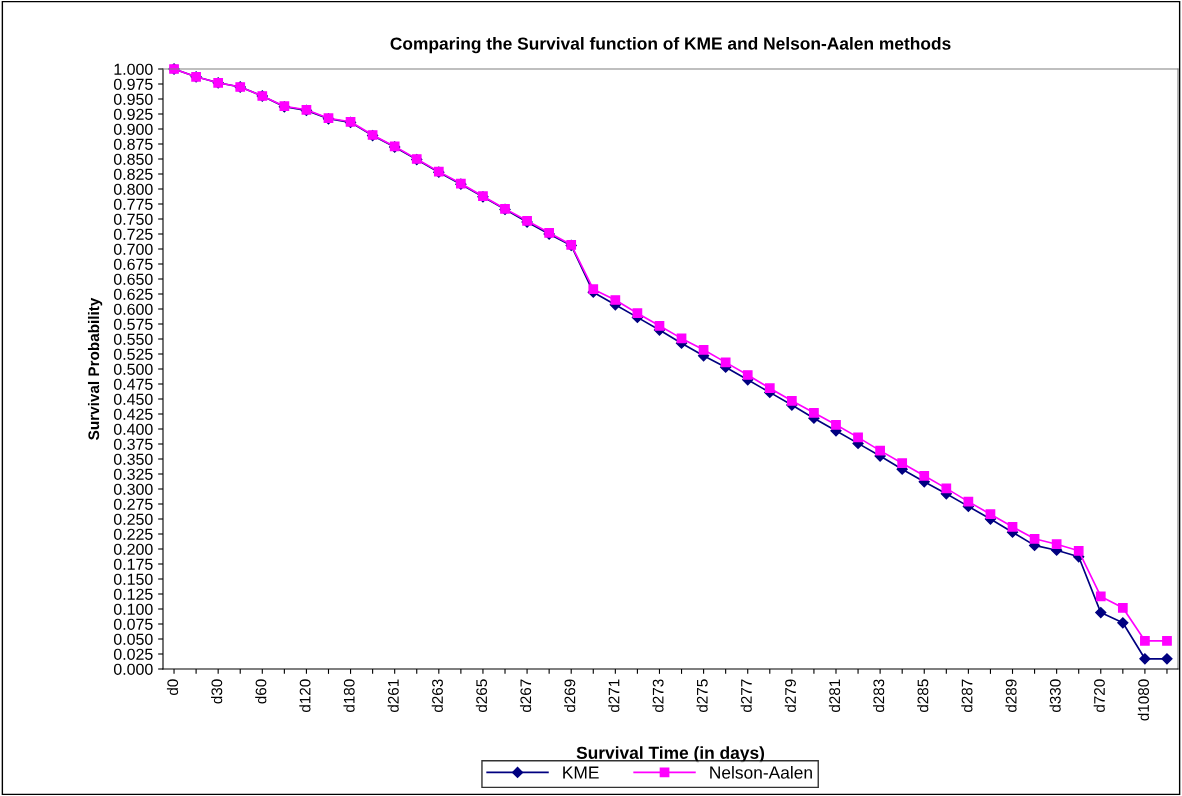  Describe the element at coordinates (133, 624) in the screenshot. I see `y-tick-label: 0.075` at that location.